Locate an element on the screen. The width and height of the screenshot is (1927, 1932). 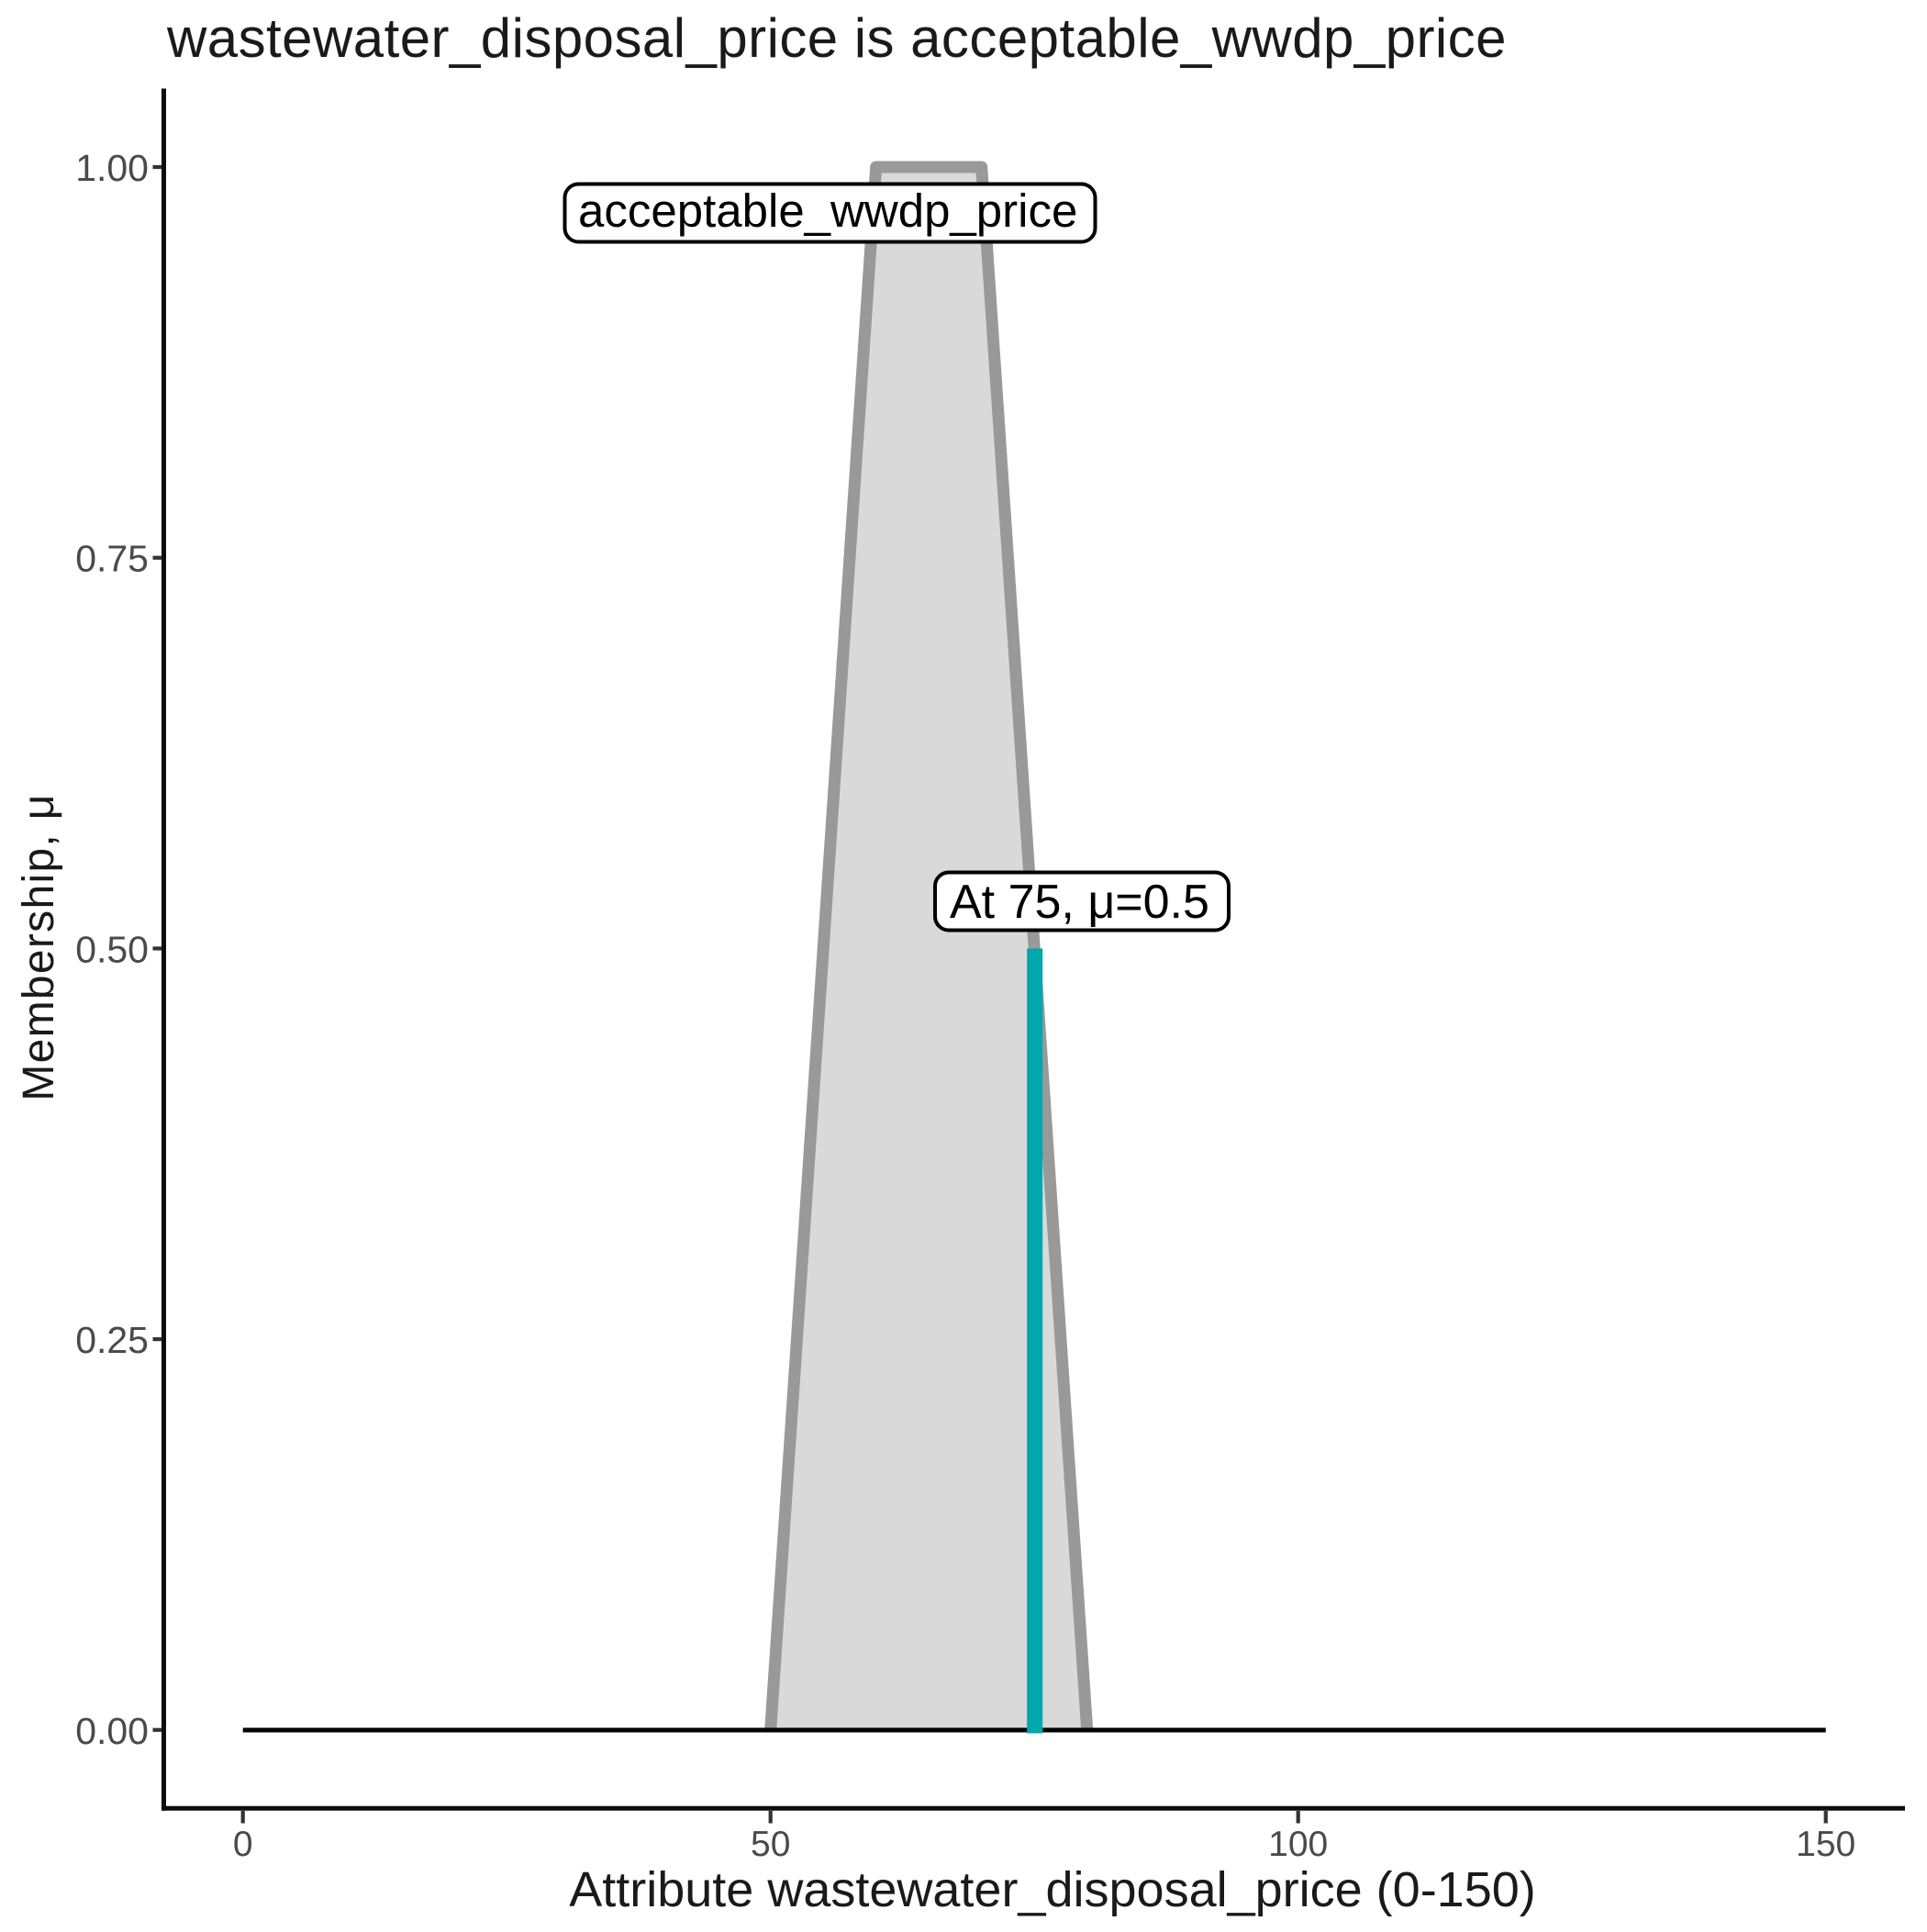
svg-text: 1.00 is located at coordinates (112, 168).